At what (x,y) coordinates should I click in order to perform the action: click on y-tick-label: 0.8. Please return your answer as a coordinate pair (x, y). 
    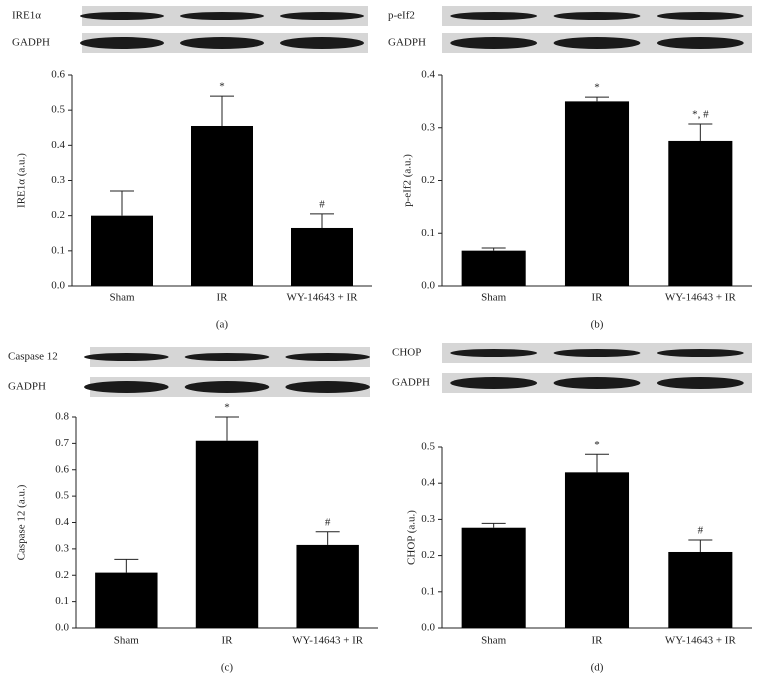
    Looking at the image, I should click on (62, 417).